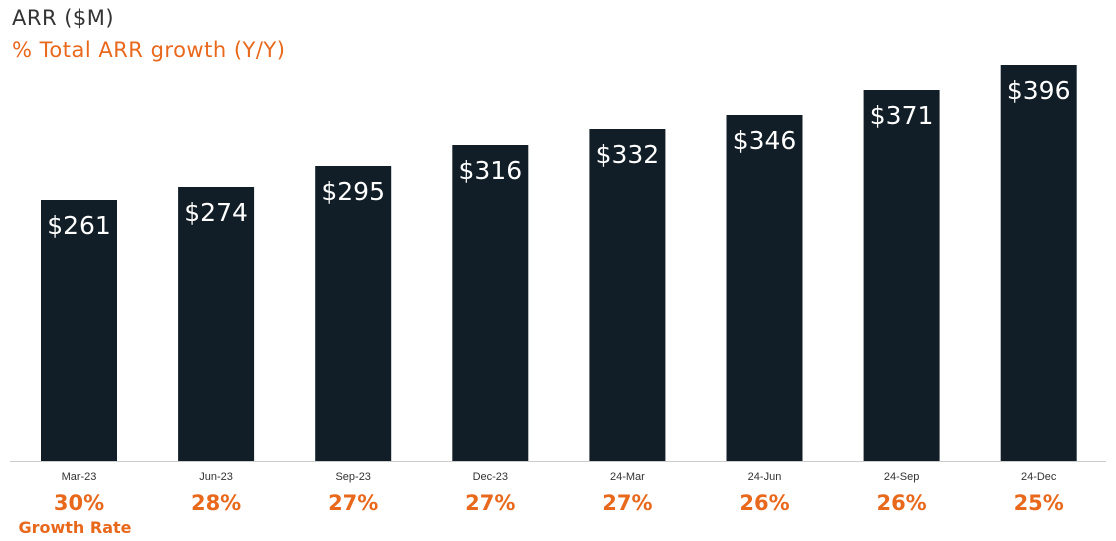 The height and width of the screenshot is (541, 1116). I want to click on chart-title: ARR ($M), so click(63, 18).